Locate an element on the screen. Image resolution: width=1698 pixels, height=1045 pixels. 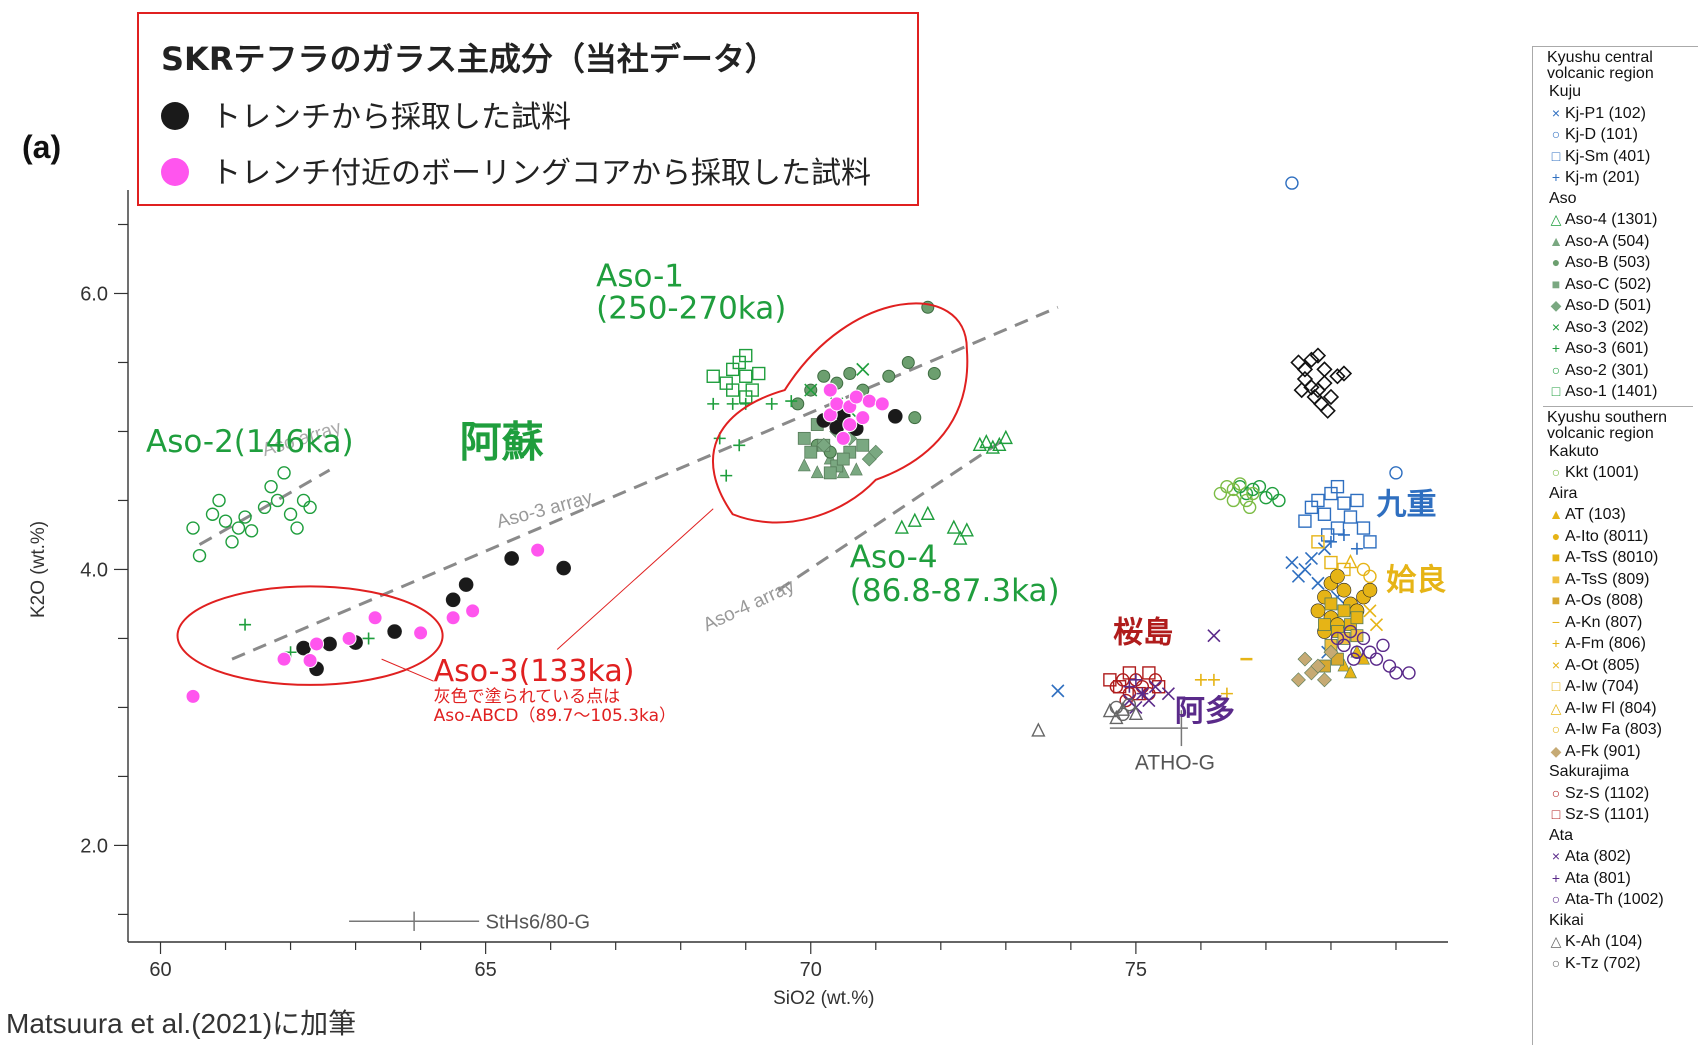
legend-marker-icon: + is located at coordinates (1556, 348).